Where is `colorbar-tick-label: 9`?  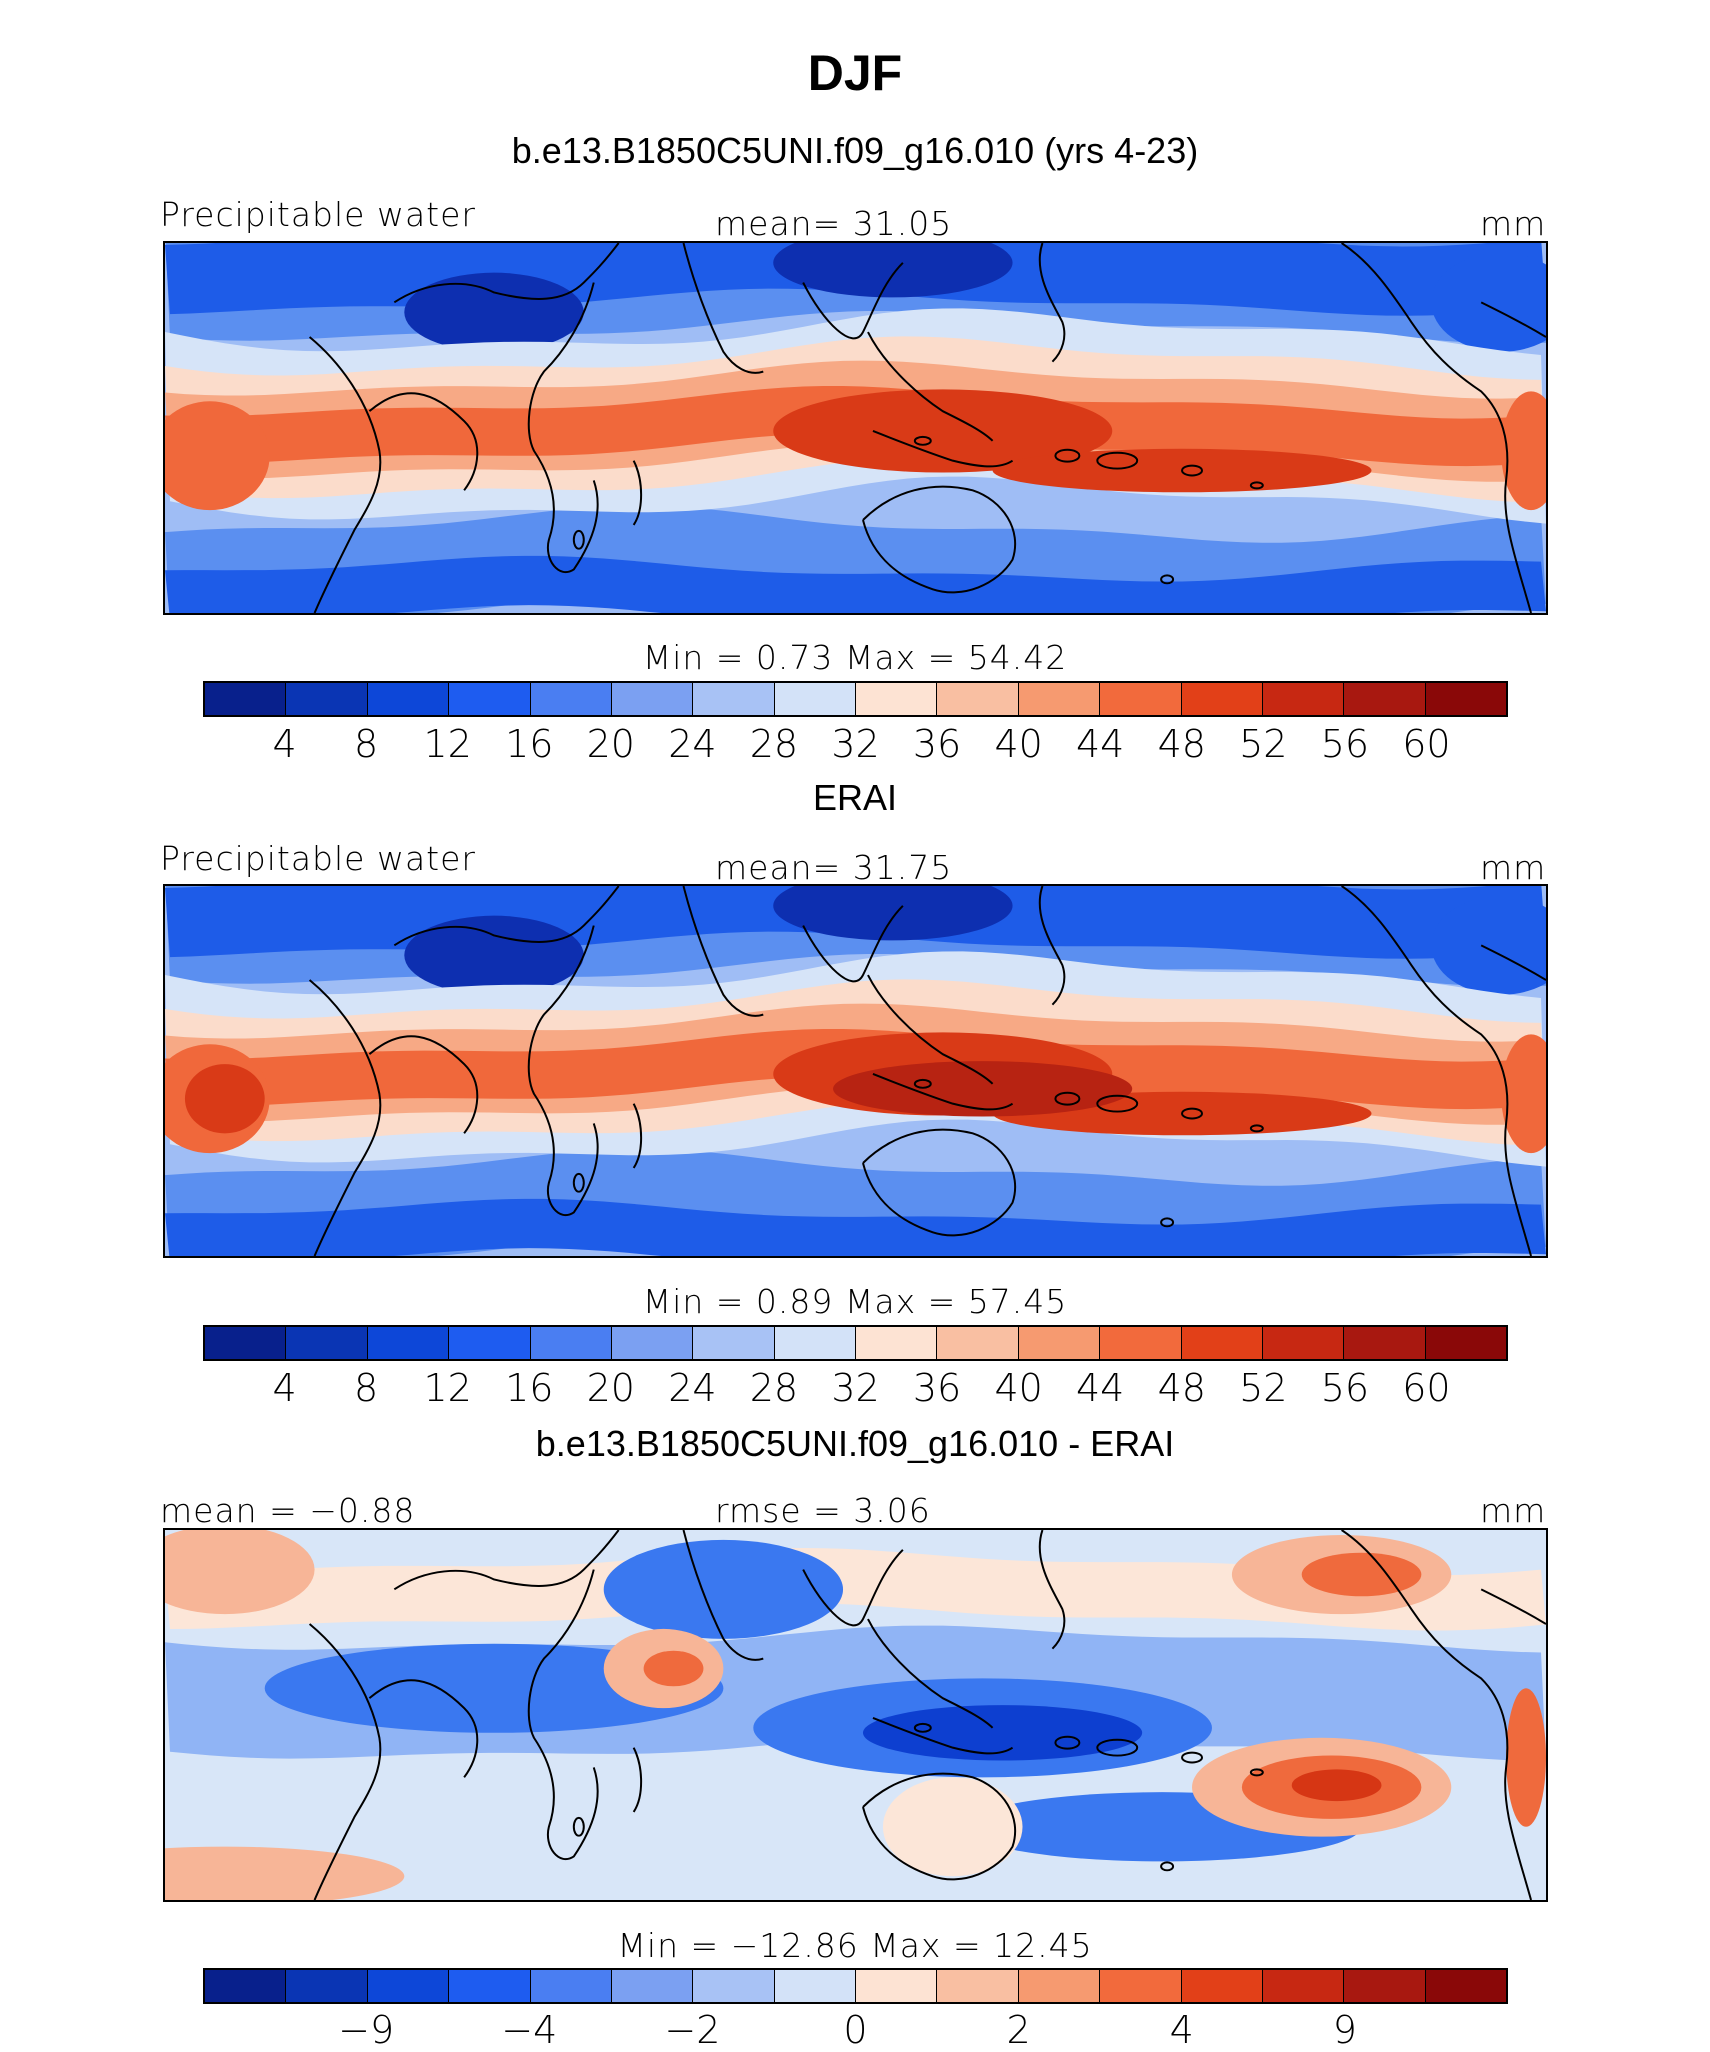
colorbar-tick-label: 9 is located at coordinates (1344, 2030).